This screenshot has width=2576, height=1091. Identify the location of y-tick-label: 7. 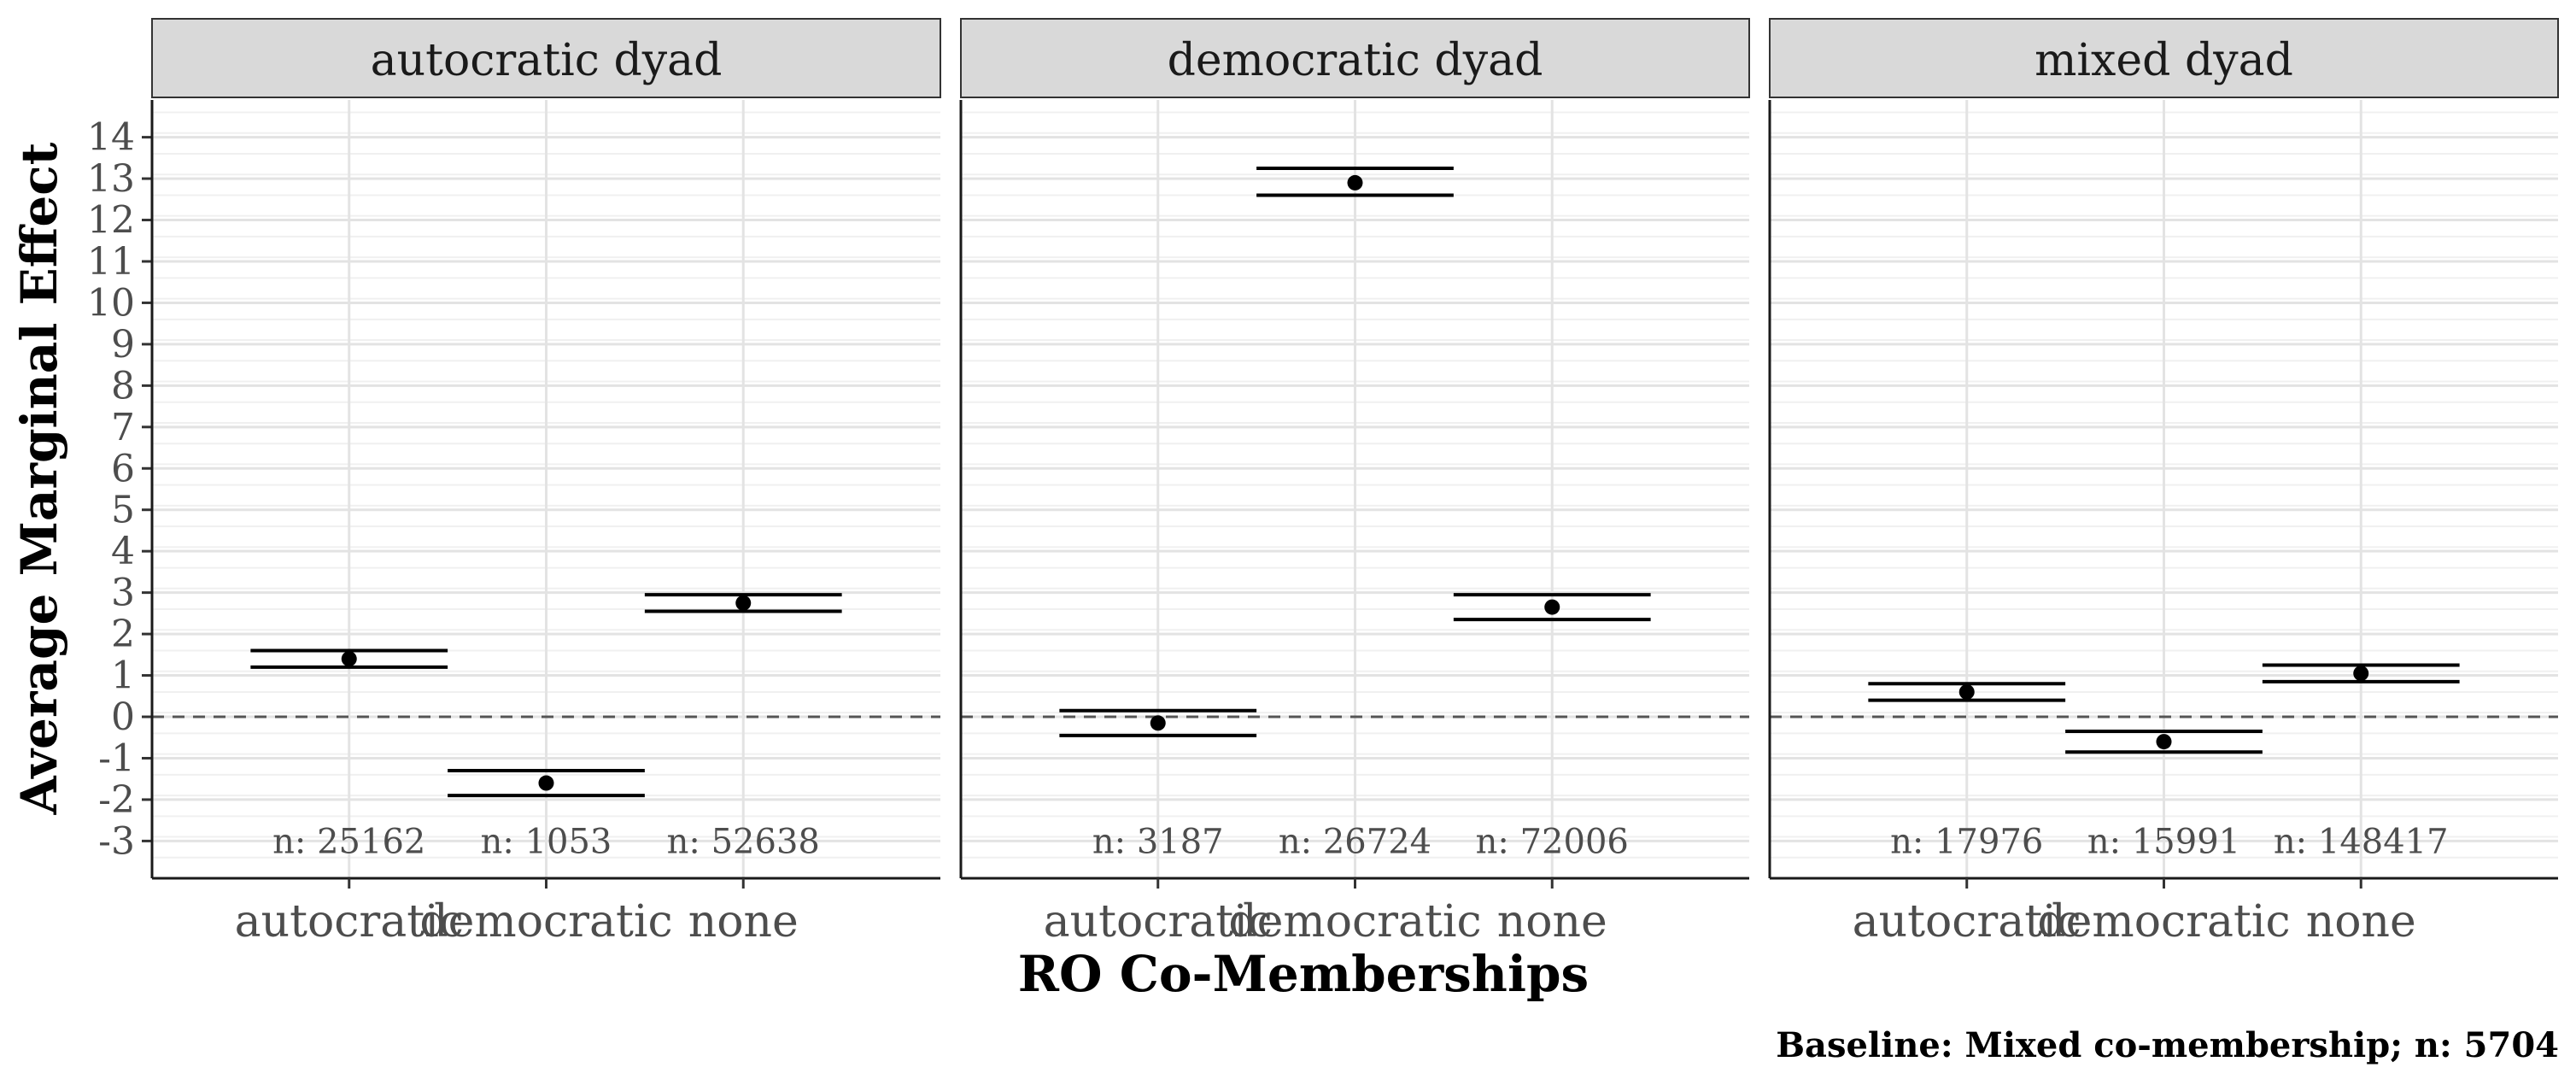
(123, 428).